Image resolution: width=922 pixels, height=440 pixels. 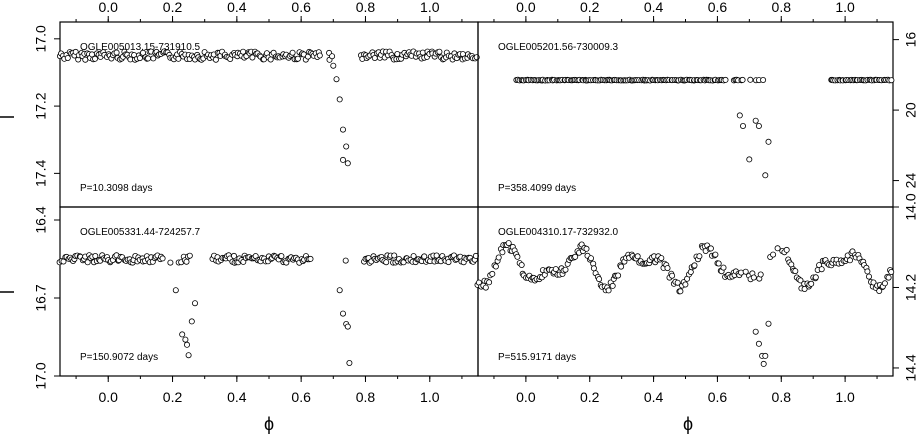 What do you see at coordinates (558, 232) in the screenshot?
I see `panel-title: OGLE004310.17-732932.0` at bounding box center [558, 232].